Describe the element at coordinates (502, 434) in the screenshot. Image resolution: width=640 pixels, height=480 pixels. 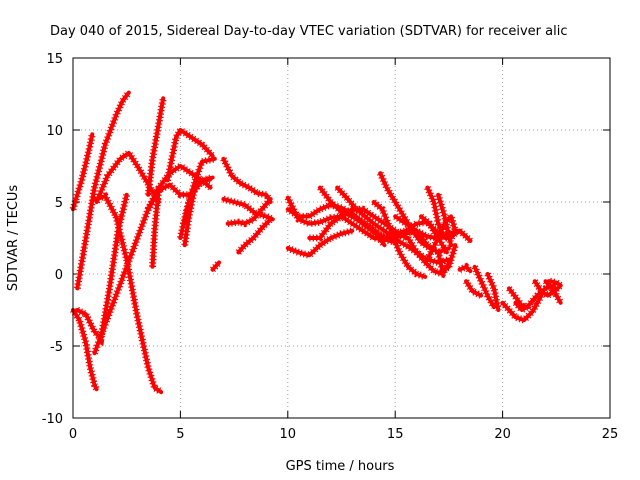
I see `x-tick-label: 20` at that location.